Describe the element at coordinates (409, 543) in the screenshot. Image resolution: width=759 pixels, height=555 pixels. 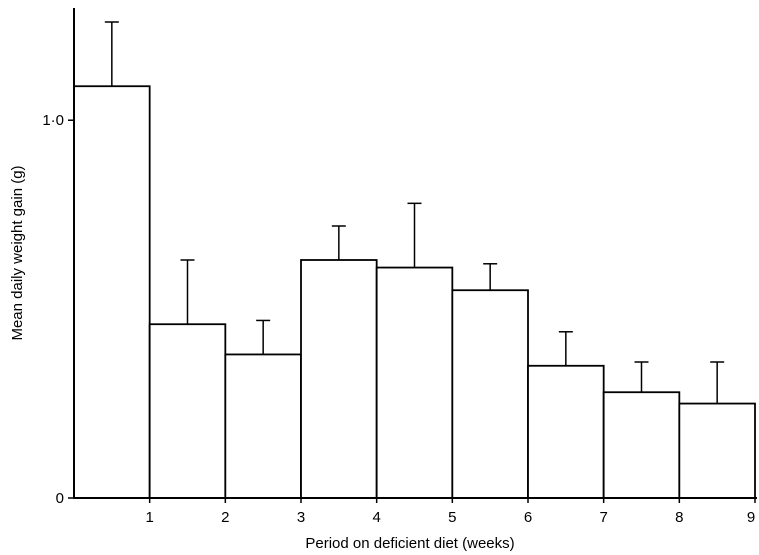
I see `x-axis-title: Period on deficient diet (weeks)` at that location.